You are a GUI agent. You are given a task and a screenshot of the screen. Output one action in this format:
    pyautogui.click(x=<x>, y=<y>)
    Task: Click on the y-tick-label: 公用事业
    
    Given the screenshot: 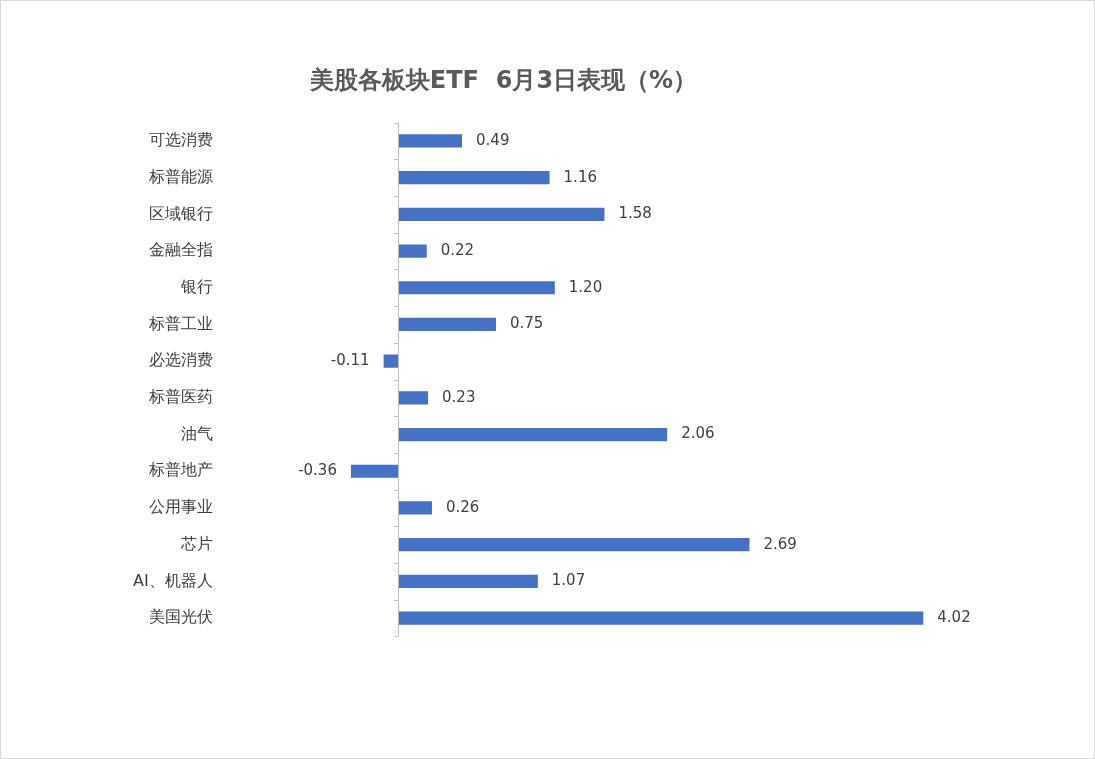 What is the action you would take?
    pyautogui.click(x=180, y=507)
    